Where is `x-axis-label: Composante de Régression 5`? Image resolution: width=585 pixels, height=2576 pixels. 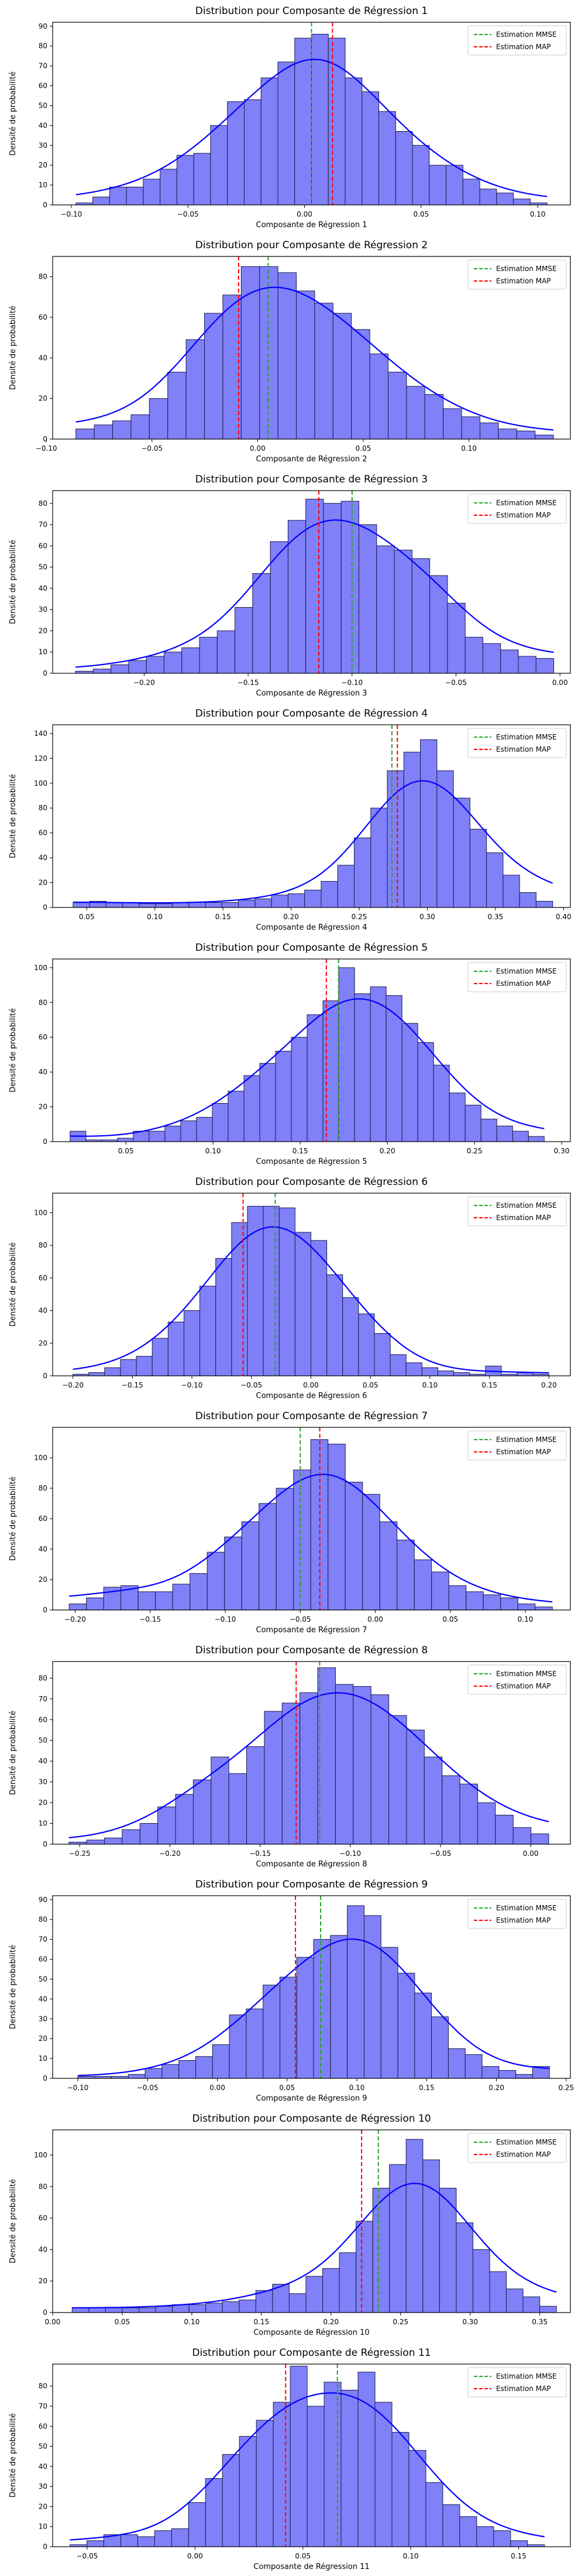
x-axis-label: Composante de Régression 5 is located at coordinates (311, 1161).